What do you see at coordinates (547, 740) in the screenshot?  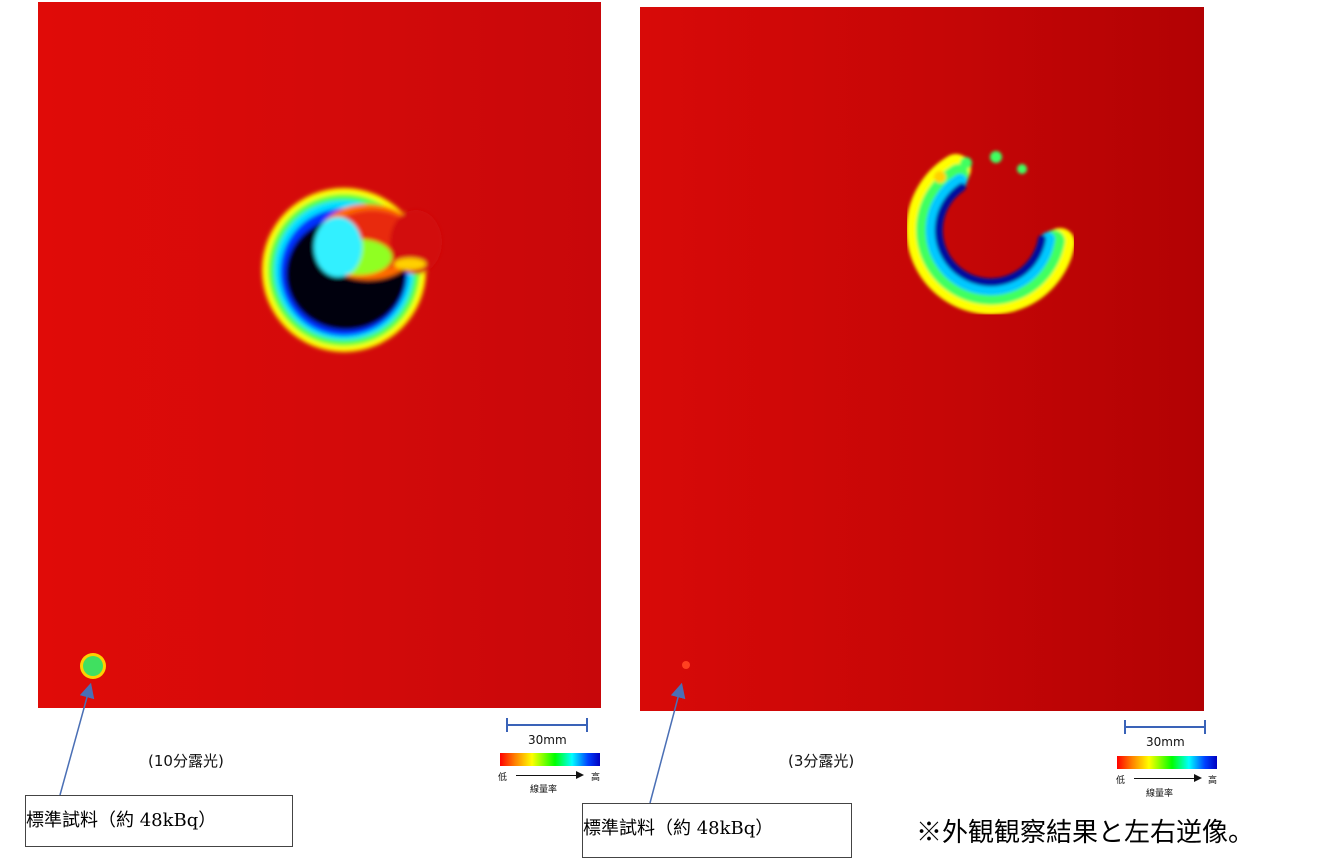 I see `left-scale-label: 30mm` at bounding box center [547, 740].